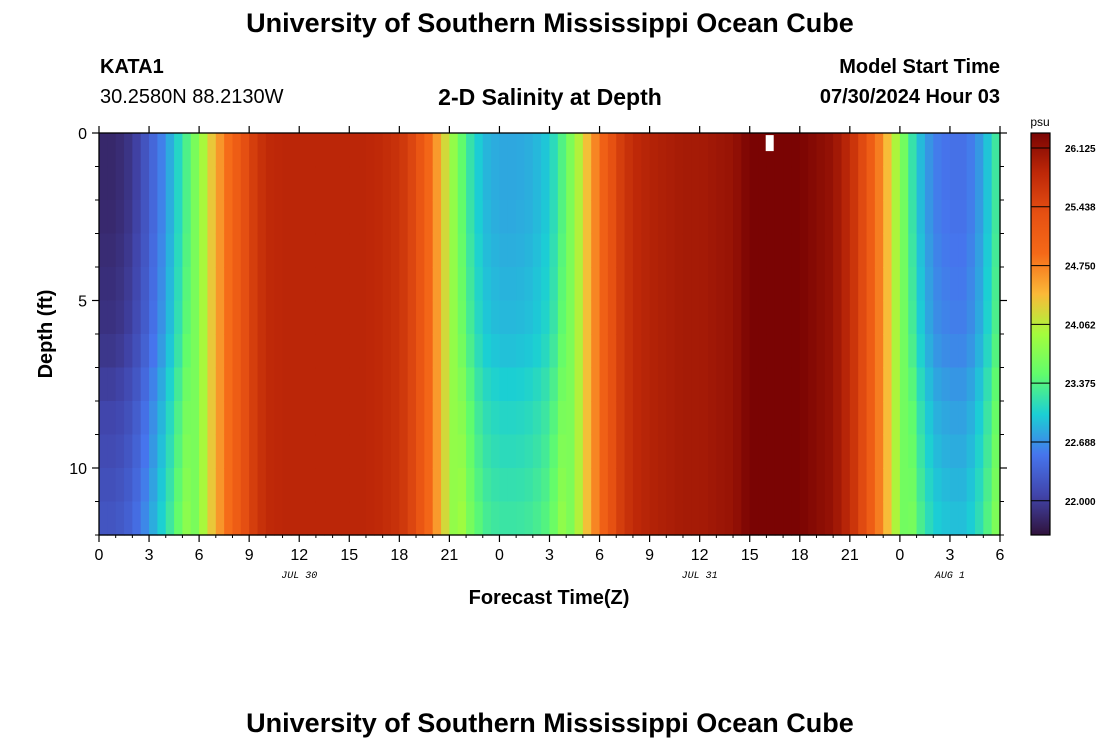 The image size is (1100, 750). I want to click on x-tick-label: 3, so click(549, 555).